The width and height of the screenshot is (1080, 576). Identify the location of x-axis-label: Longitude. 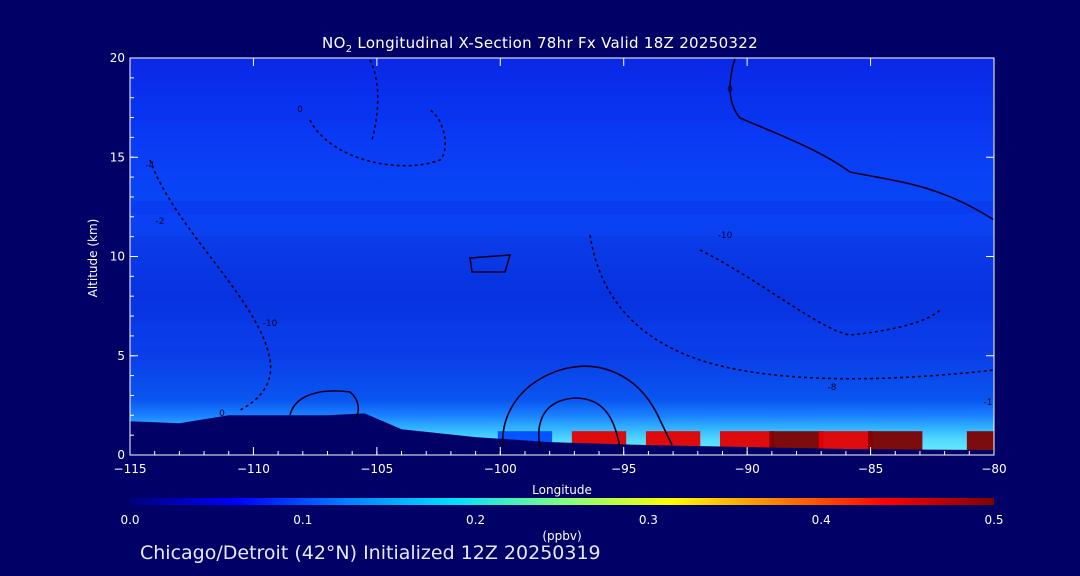
(562, 490).